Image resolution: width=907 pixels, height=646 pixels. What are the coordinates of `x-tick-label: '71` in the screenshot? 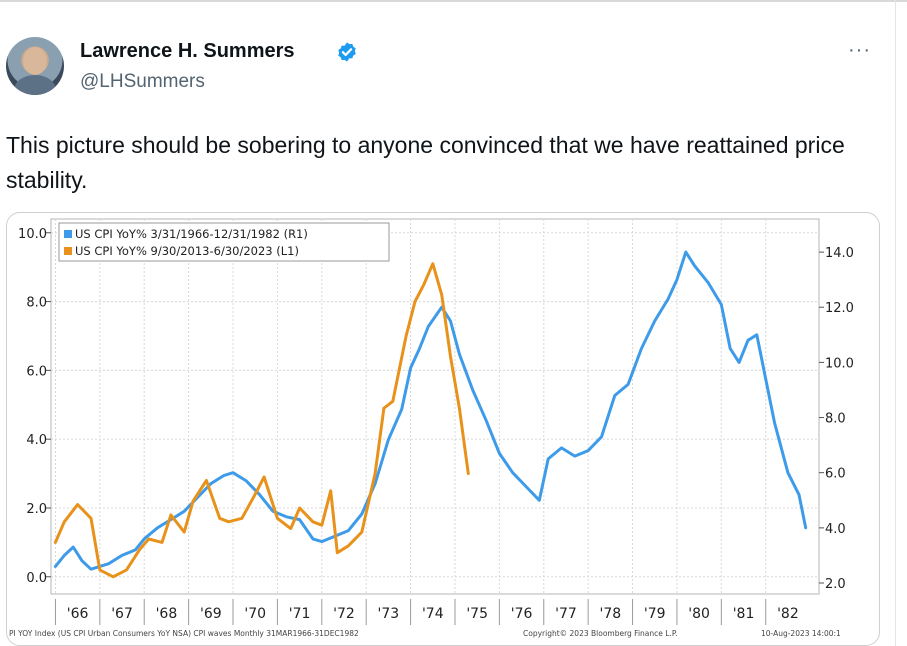 It's located at (300, 614).